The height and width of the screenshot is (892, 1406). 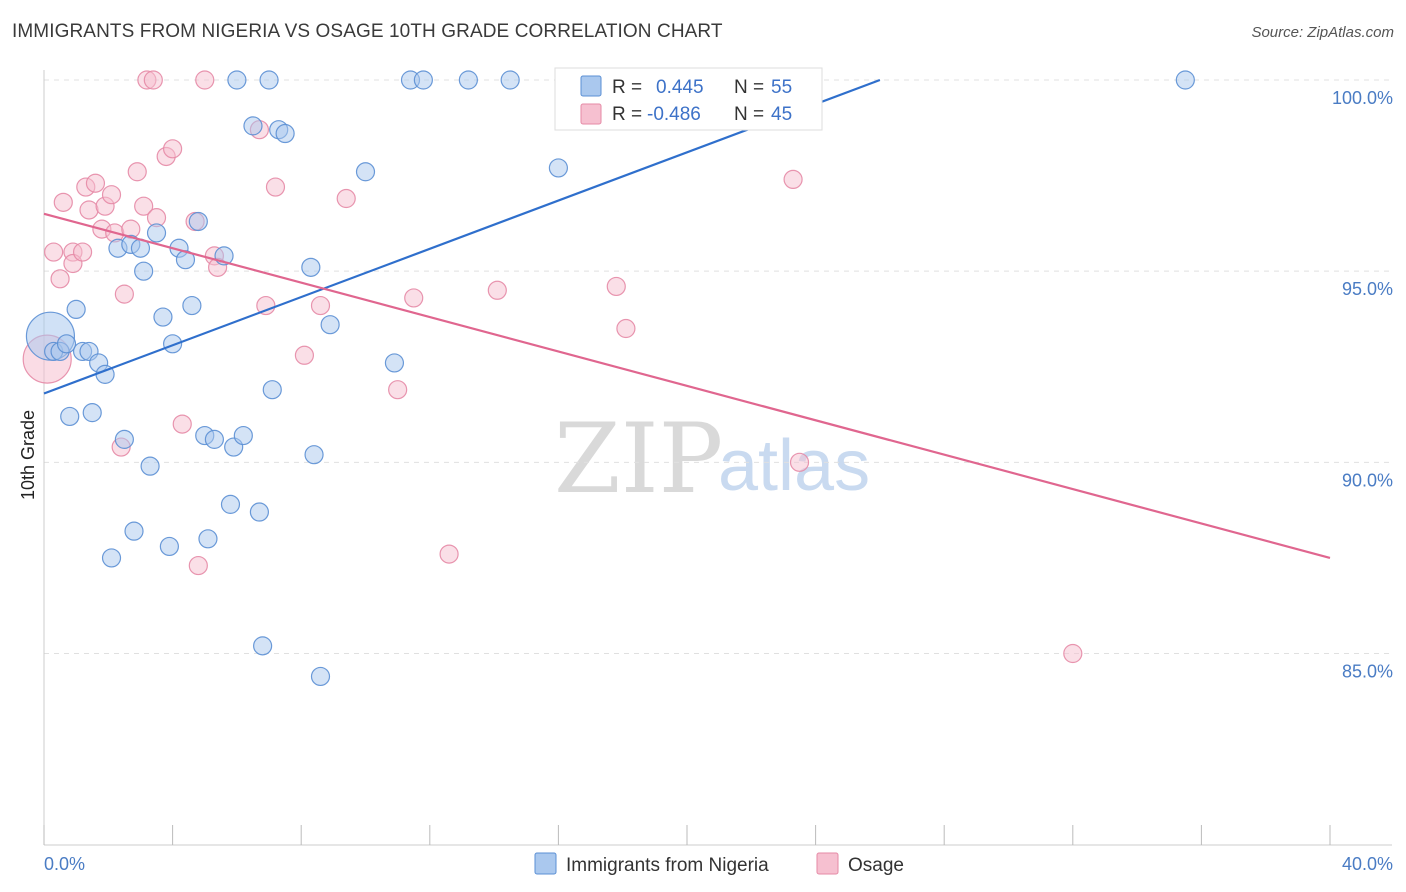 What do you see at coordinates (827, 863) in the screenshot?
I see `legend-swatch-osage-bottom` at bounding box center [827, 863].